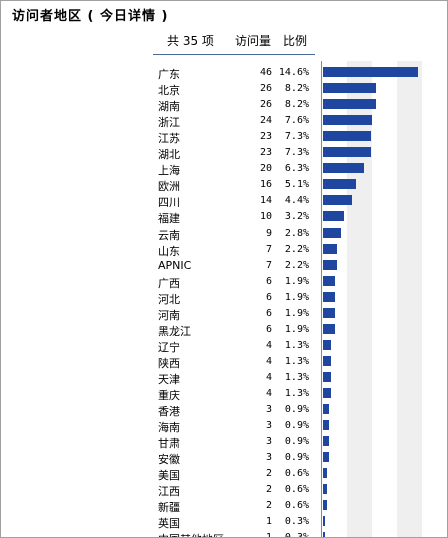 Image resolution: width=448 pixels, height=538 pixels. Describe the element at coordinates (268, 233) in the screenshot. I see `visit-count: 9` at that location.